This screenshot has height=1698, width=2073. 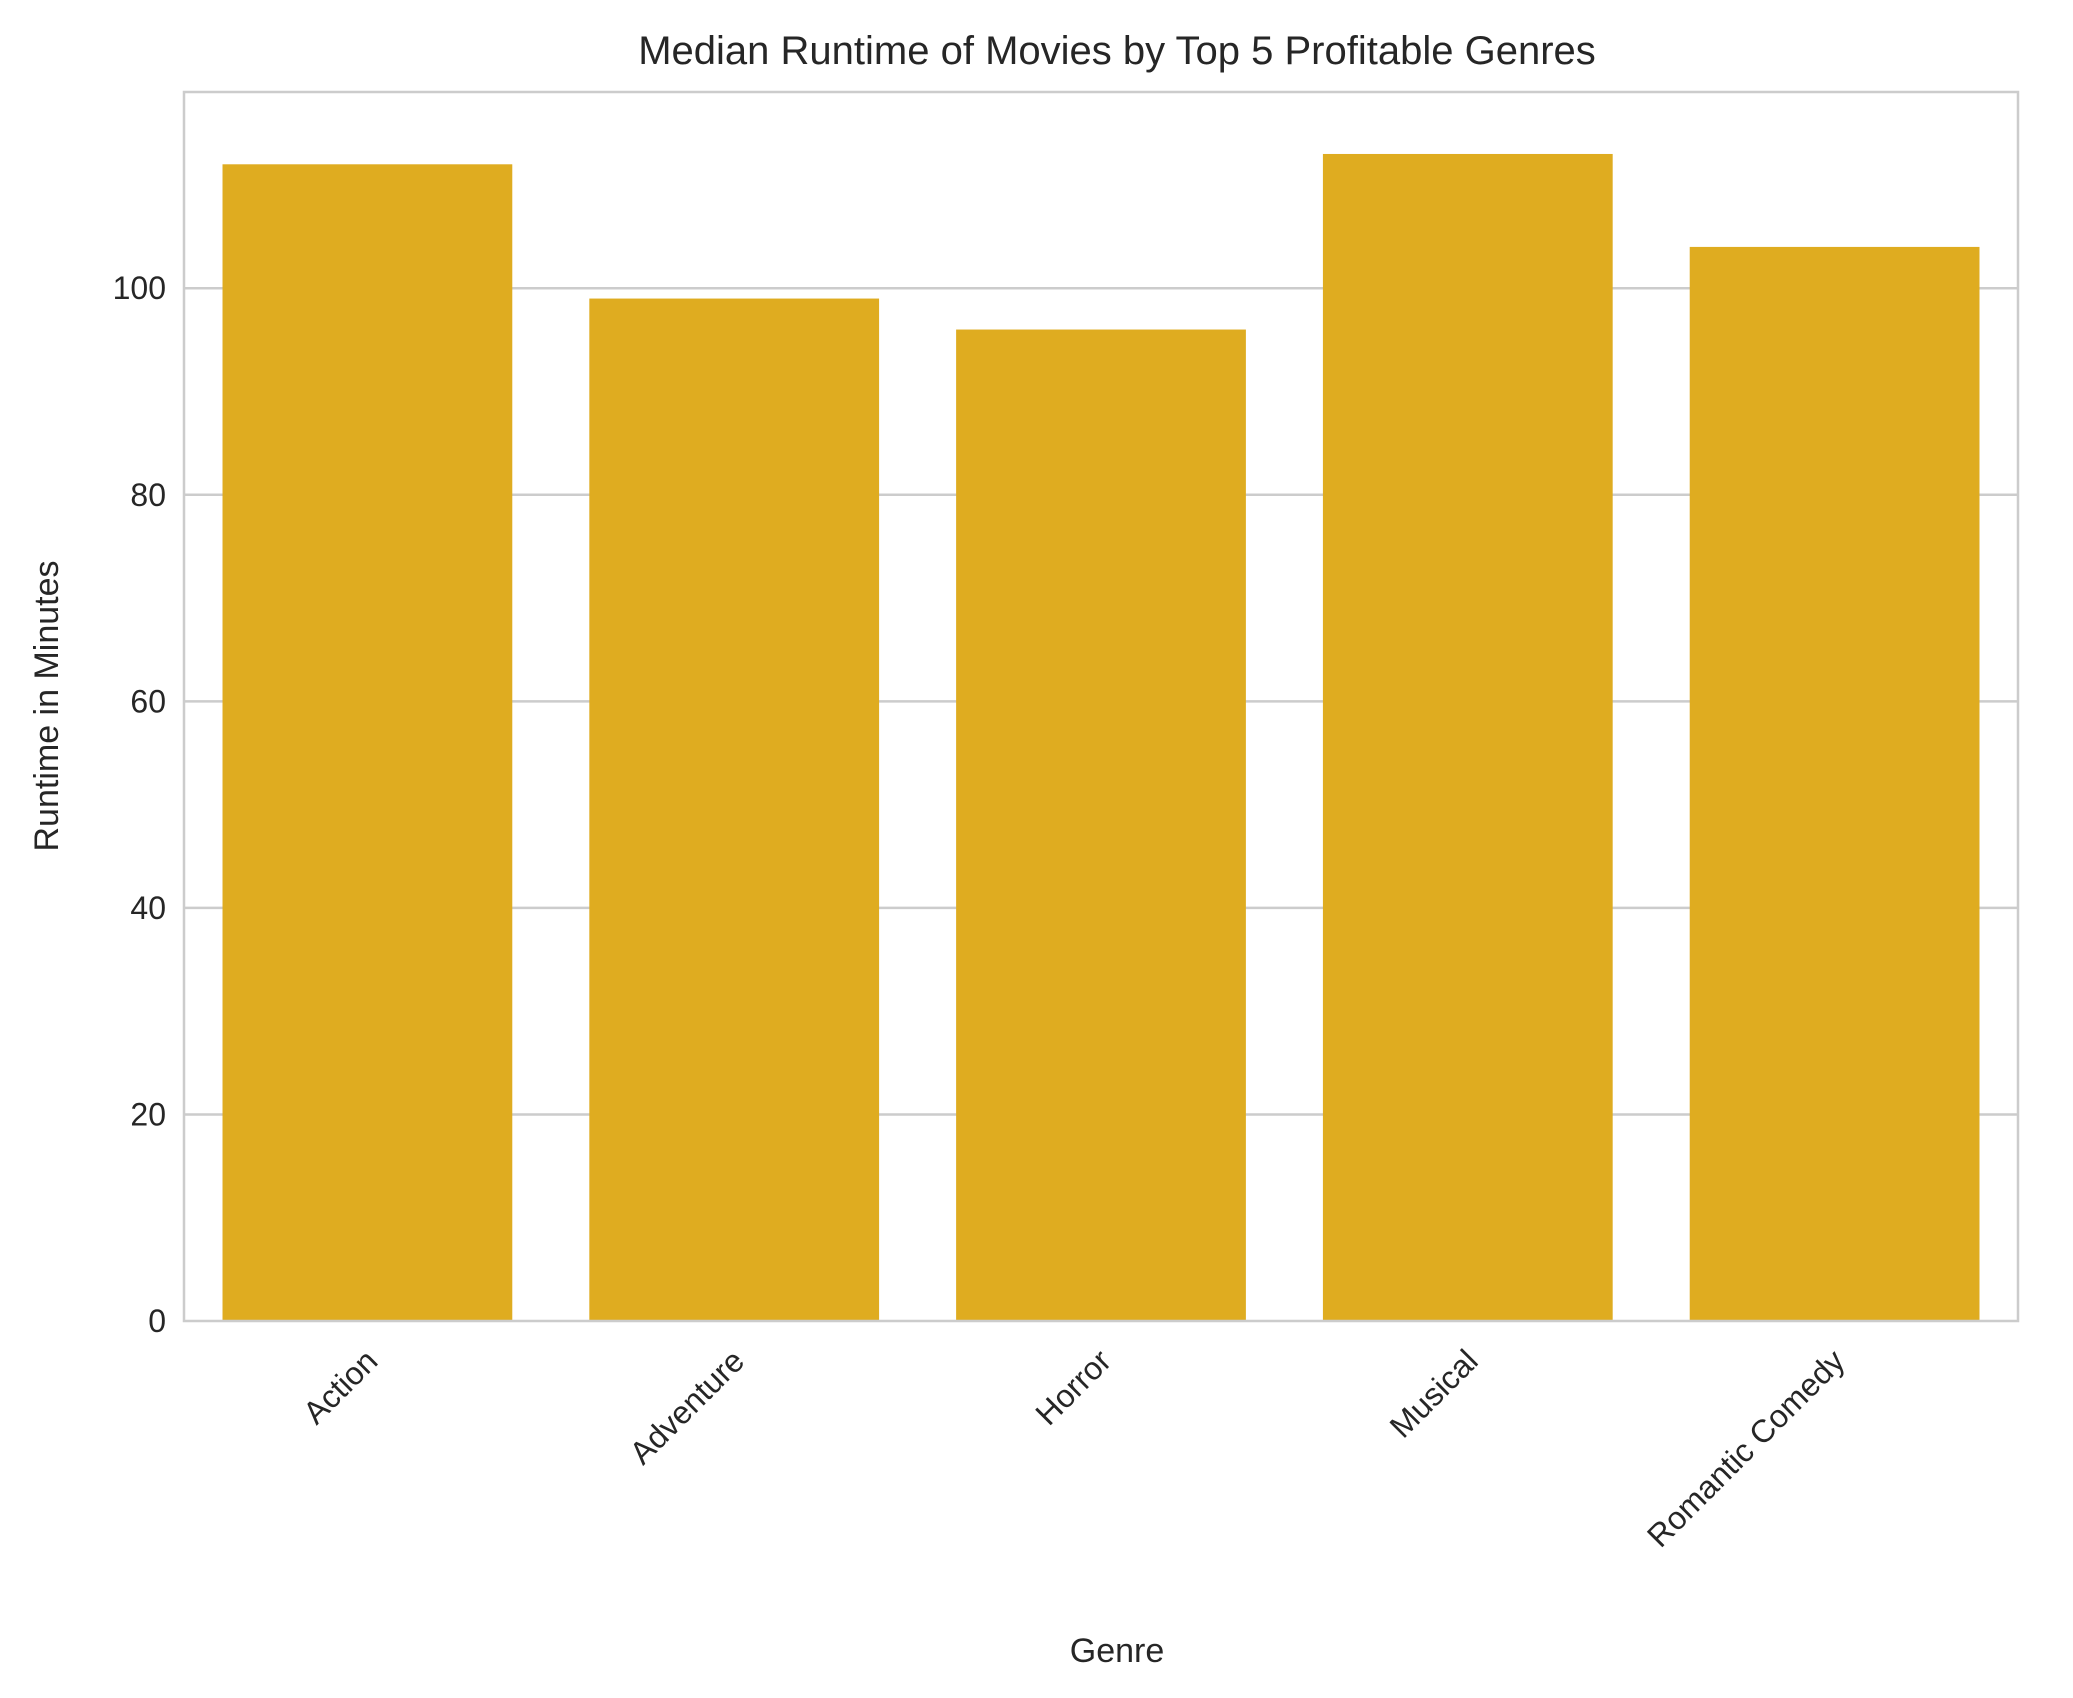 I want to click on bar-romantic-comedy, so click(x=1834, y=783).